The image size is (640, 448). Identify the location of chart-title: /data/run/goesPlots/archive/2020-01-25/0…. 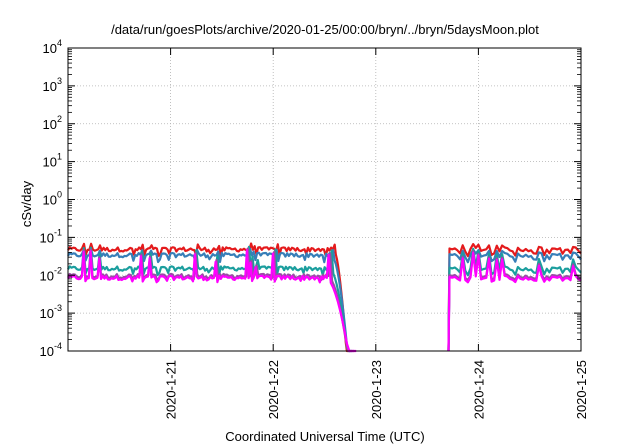
(325, 29).